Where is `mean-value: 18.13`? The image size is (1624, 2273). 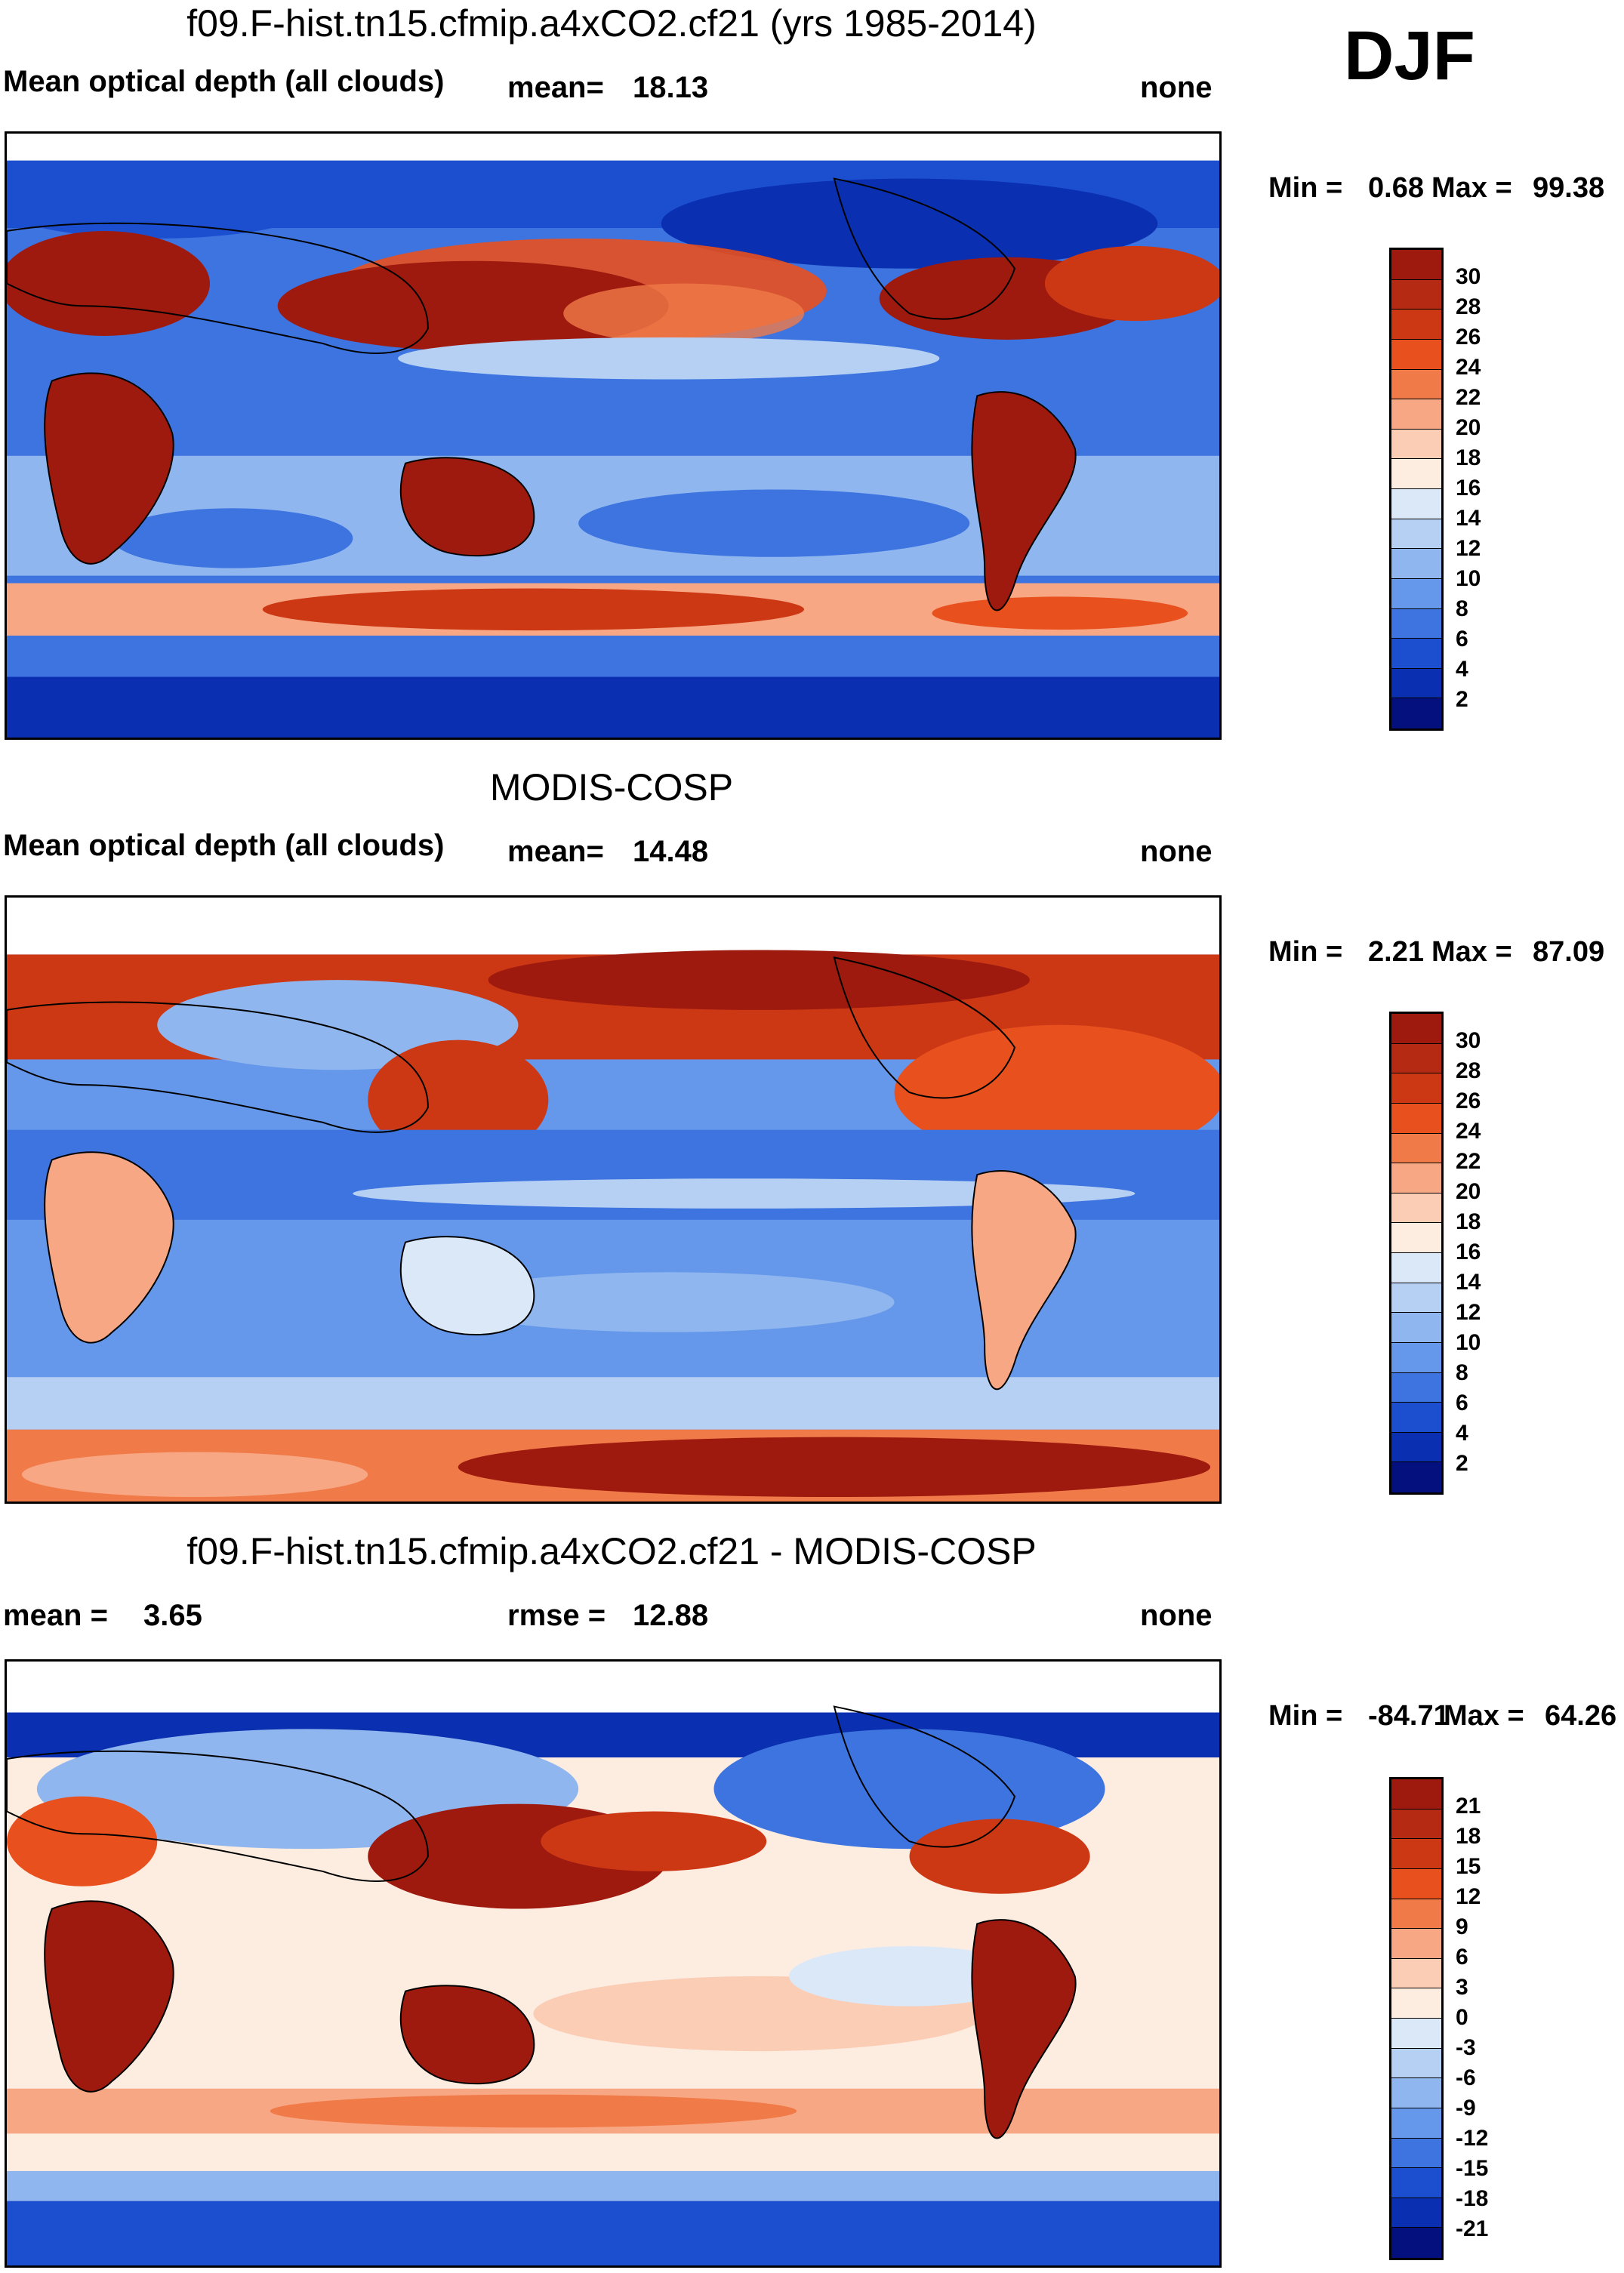
mean-value: 18.13 is located at coordinates (671, 87).